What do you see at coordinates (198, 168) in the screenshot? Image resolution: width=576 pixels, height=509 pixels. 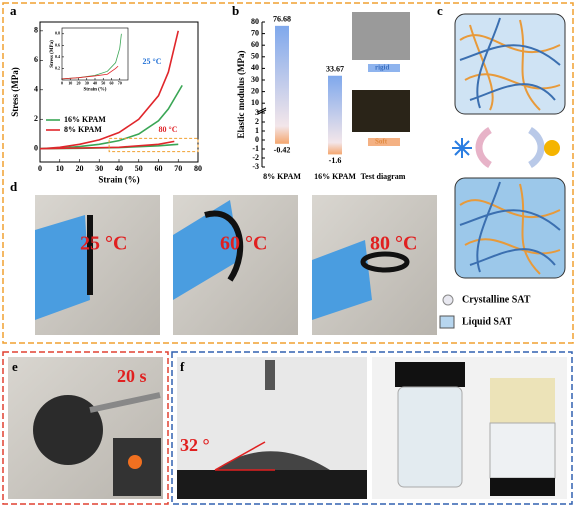 I see `x-tick-label: 80` at bounding box center [198, 168].